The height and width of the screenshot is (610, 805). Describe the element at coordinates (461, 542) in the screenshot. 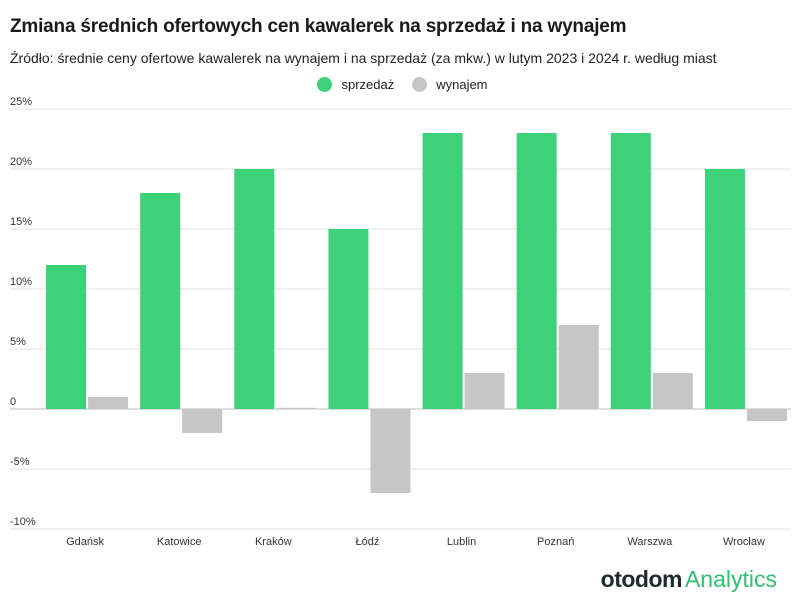

I see `x-tick-label: Lublin` at that location.